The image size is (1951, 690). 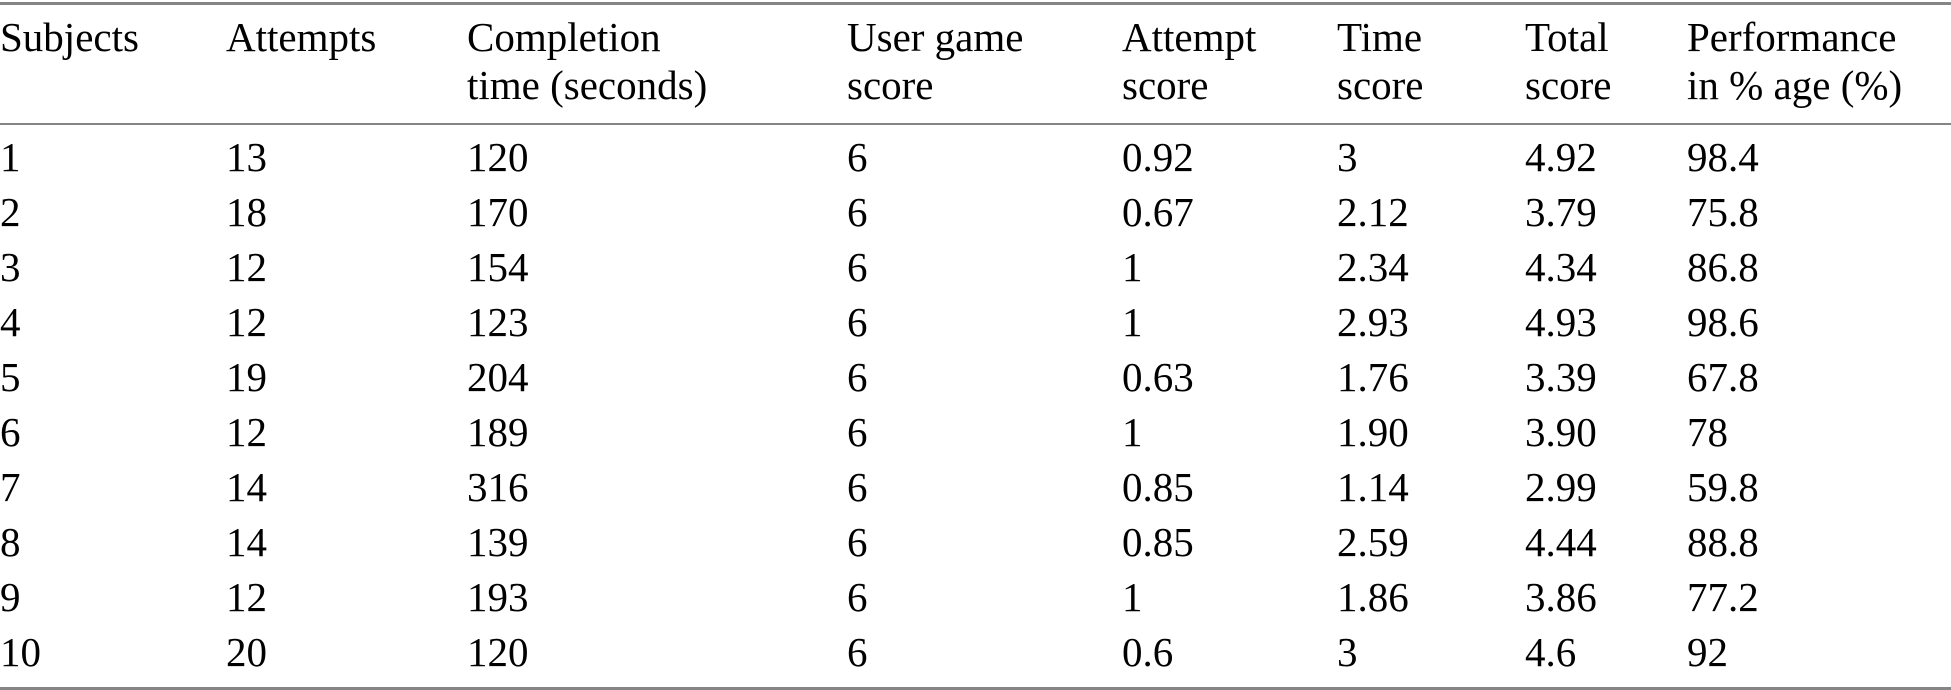 I want to click on table-cell: 193, so click(x=498, y=597).